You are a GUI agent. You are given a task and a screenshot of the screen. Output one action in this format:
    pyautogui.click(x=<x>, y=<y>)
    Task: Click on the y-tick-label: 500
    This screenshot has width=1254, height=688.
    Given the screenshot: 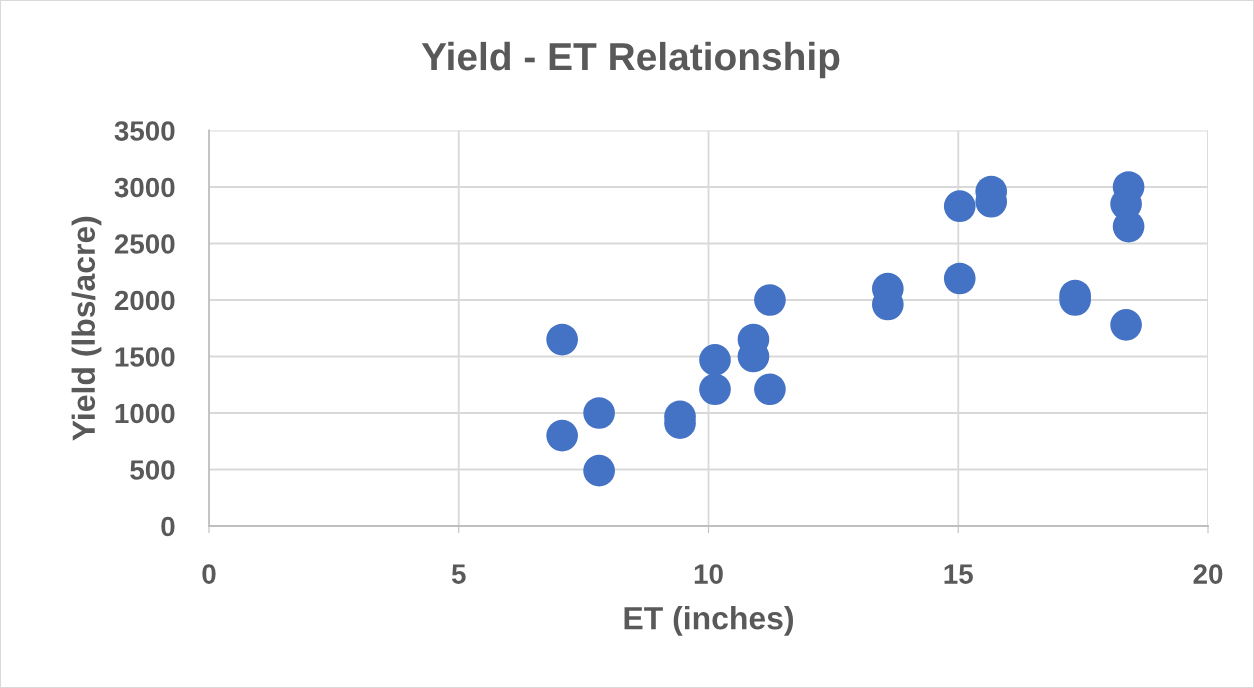 What is the action you would take?
    pyautogui.click(x=152, y=470)
    